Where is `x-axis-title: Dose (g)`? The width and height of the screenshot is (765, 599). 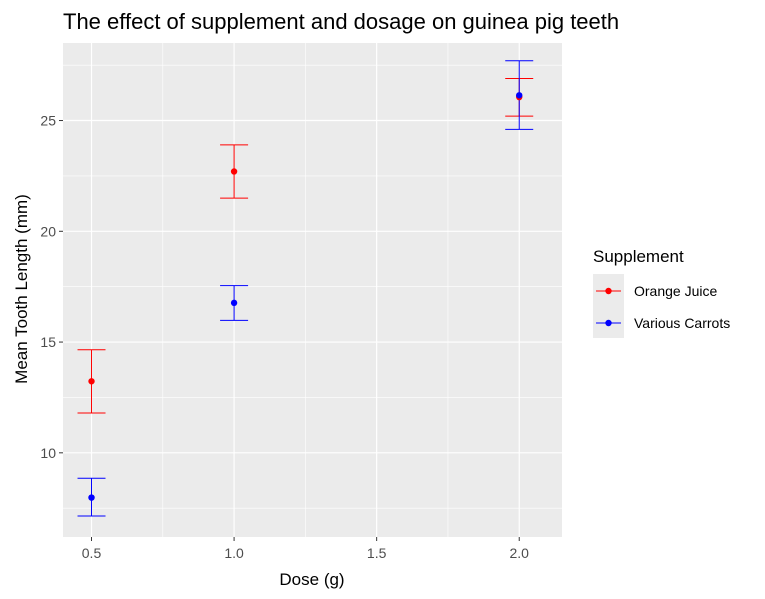 x-axis-title: Dose (g) is located at coordinates (311, 579).